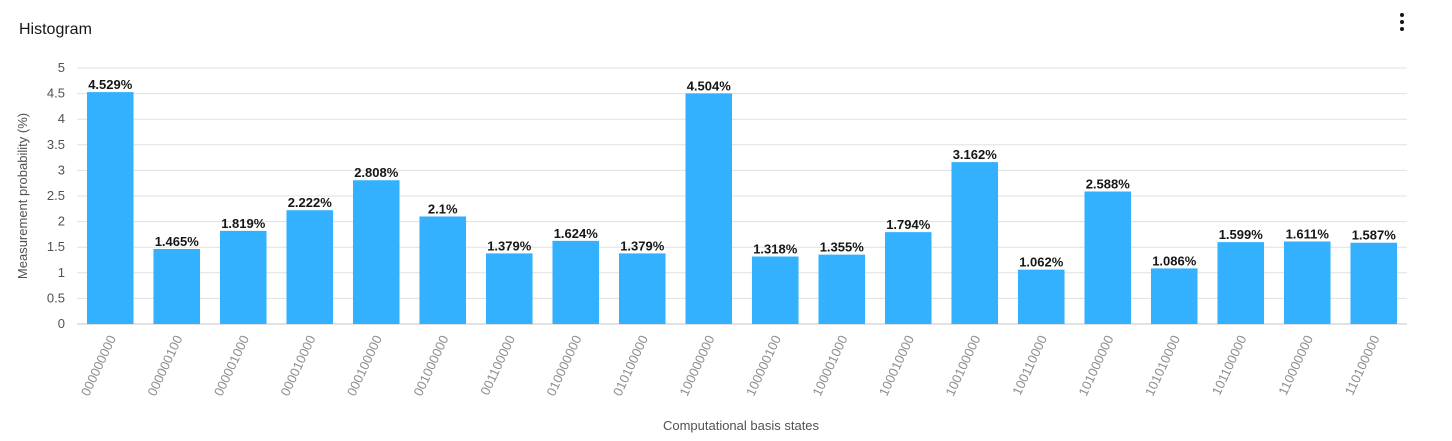 This screenshot has height=441, width=1452. I want to click on x-tick-label: 010100000, so click(630, 365).